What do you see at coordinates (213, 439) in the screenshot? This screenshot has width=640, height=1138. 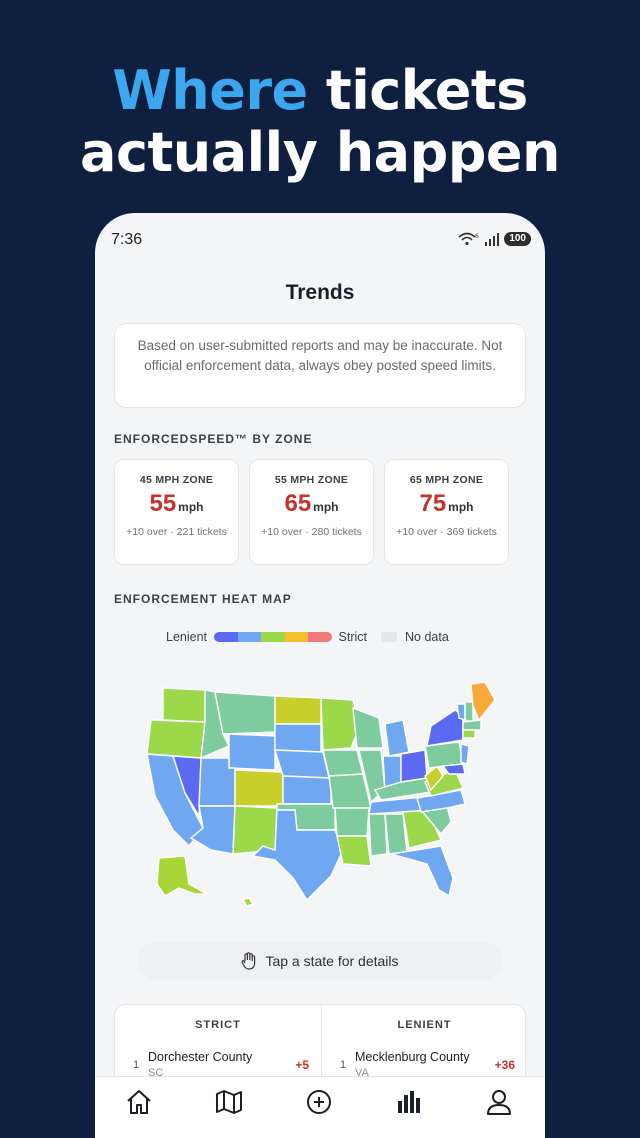 I see `zones-section-label: ENFORCEDSPEED™ BY ZONE` at bounding box center [213, 439].